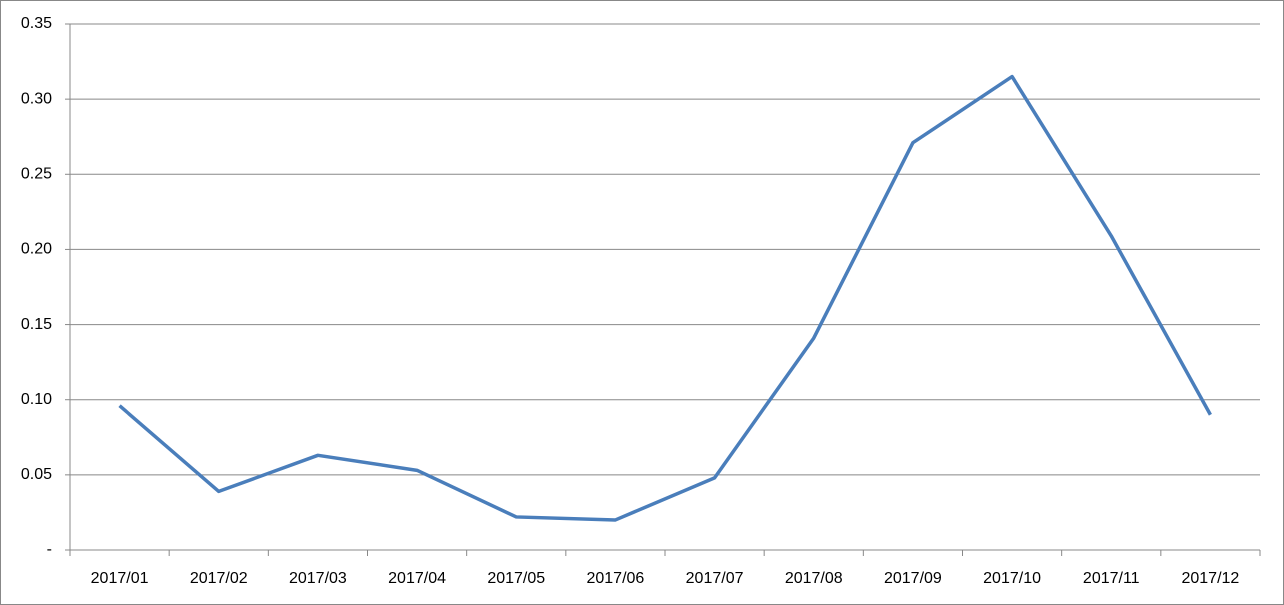 The height and width of the screenshot is (605, 1284). Describe the element at coordinates (219, 578) in the screenshot. I see `x-tick-label: 2017/02` at that location.